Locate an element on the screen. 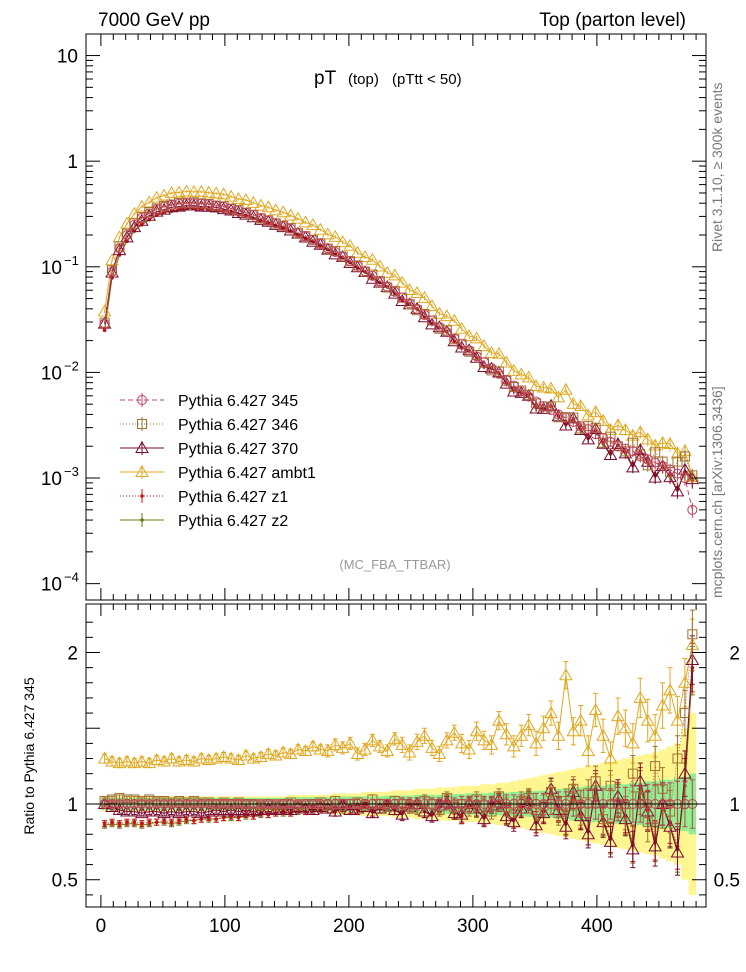  plot-title-sub1: (top) is located at coordinates (363, 79).